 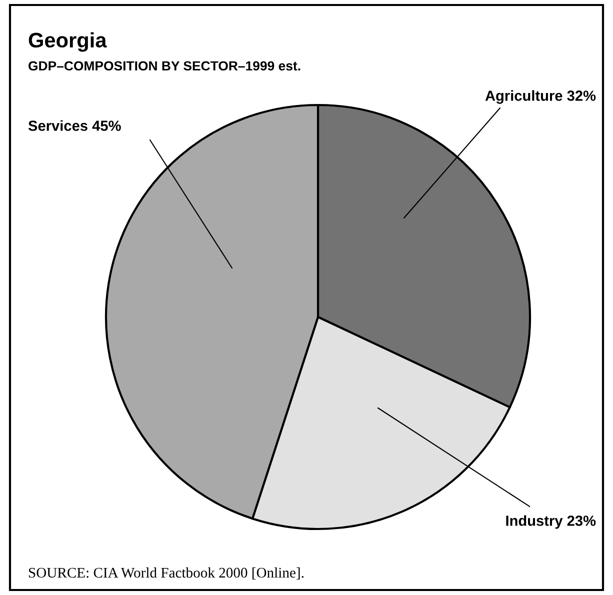 What do you see at coordinates (67, 42) in the screenshot?
I see `chart-title: Georgia` at bounding box center [67, 42].